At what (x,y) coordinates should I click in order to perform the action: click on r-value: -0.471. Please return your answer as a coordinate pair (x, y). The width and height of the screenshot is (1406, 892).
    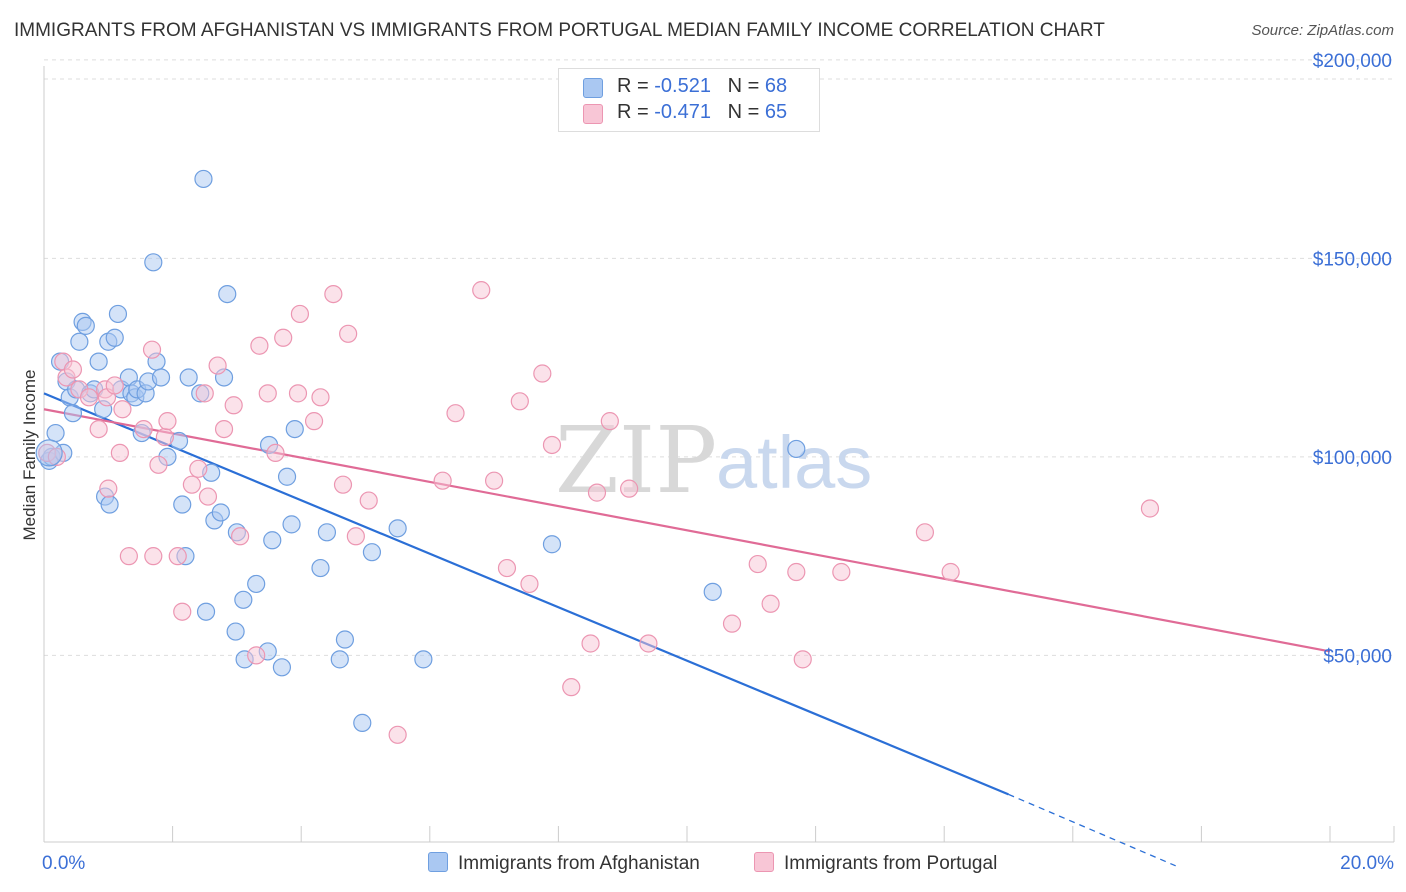
    Looking at the image, I should click on (682, 112).